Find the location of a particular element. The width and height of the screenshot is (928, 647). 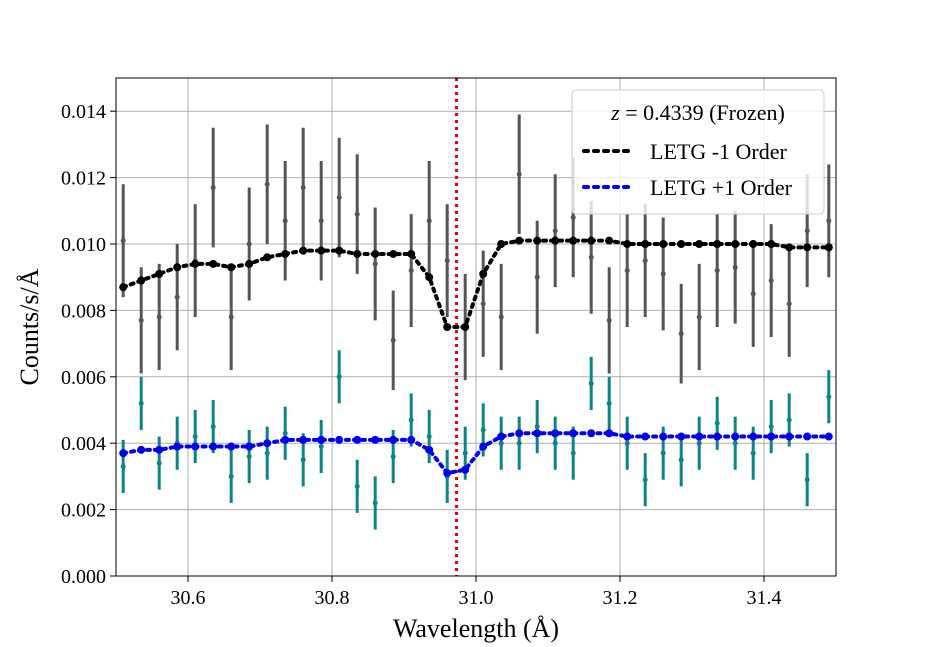

x-tick-label: 31.2 is located at coordinates (620, 598).